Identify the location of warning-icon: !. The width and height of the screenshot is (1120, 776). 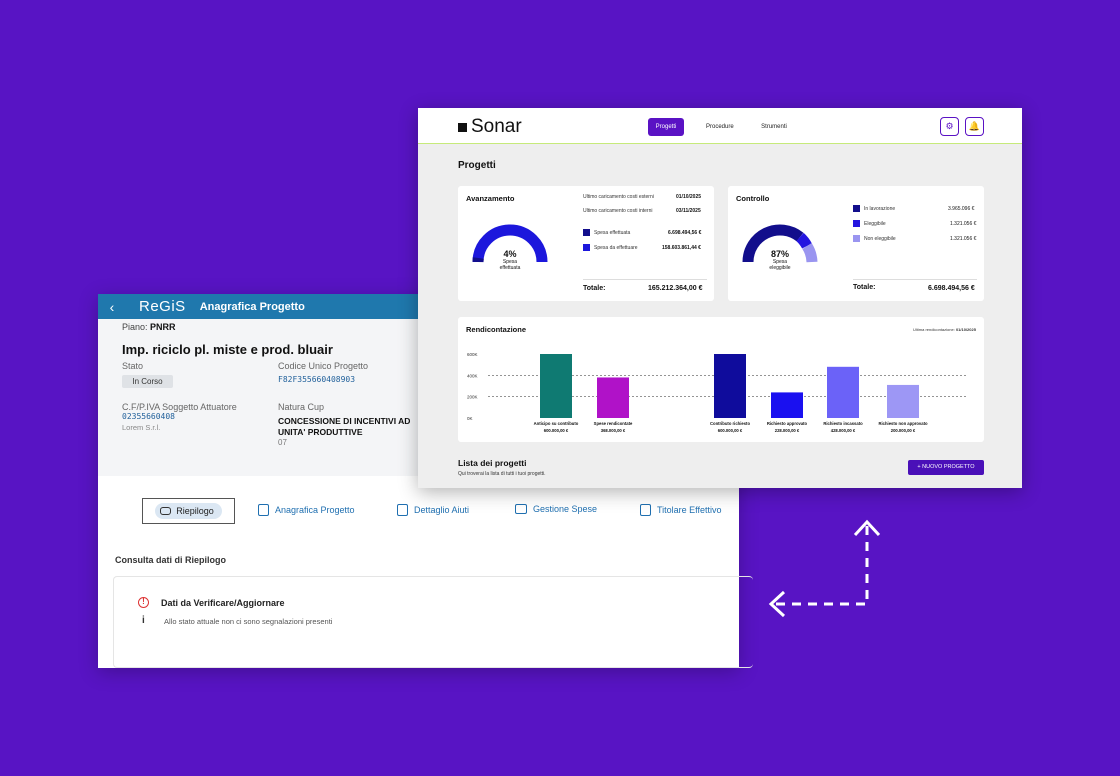
(143, 602).